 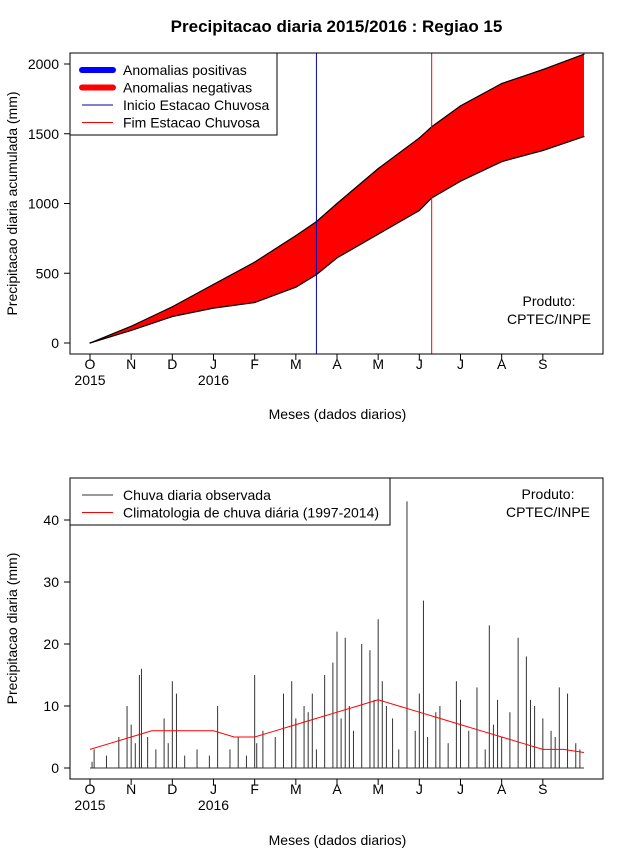 I want to click on y-tick-label: 30, so click(x=51, y=582).